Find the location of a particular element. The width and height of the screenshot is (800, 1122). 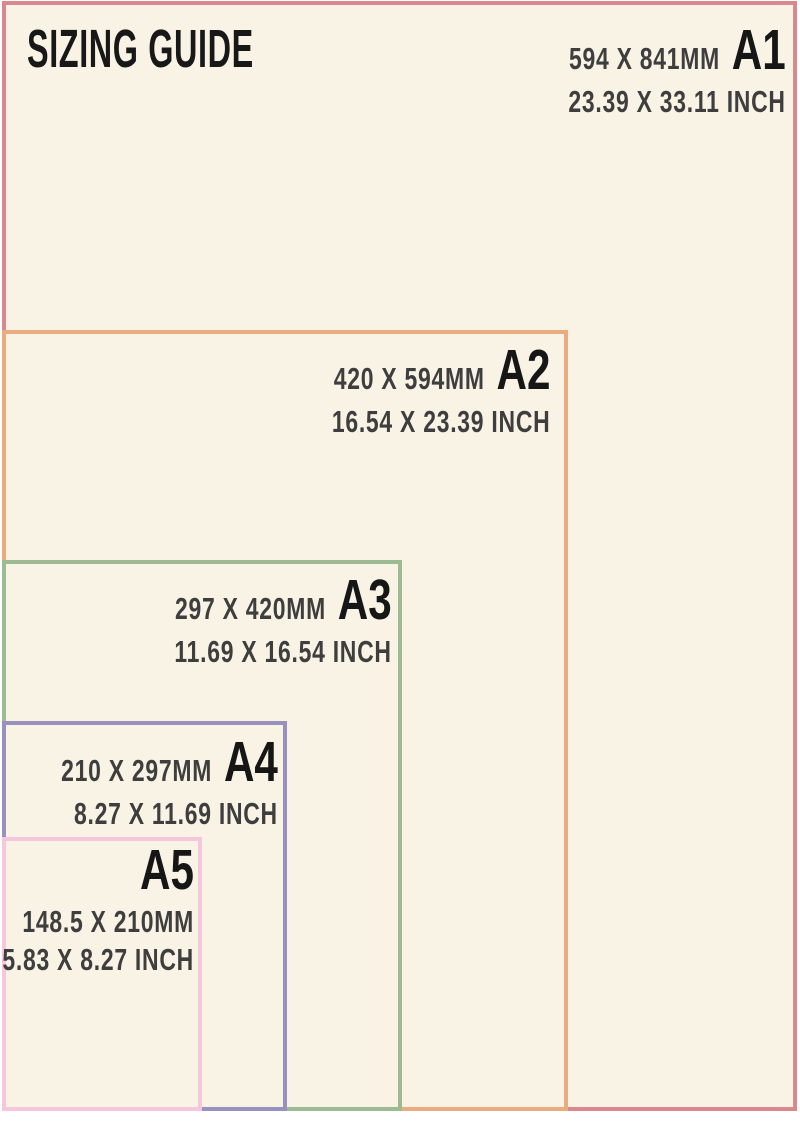

mm-dimensions-a5: 148.5 X 210MM is located at coordinates (108, 921).